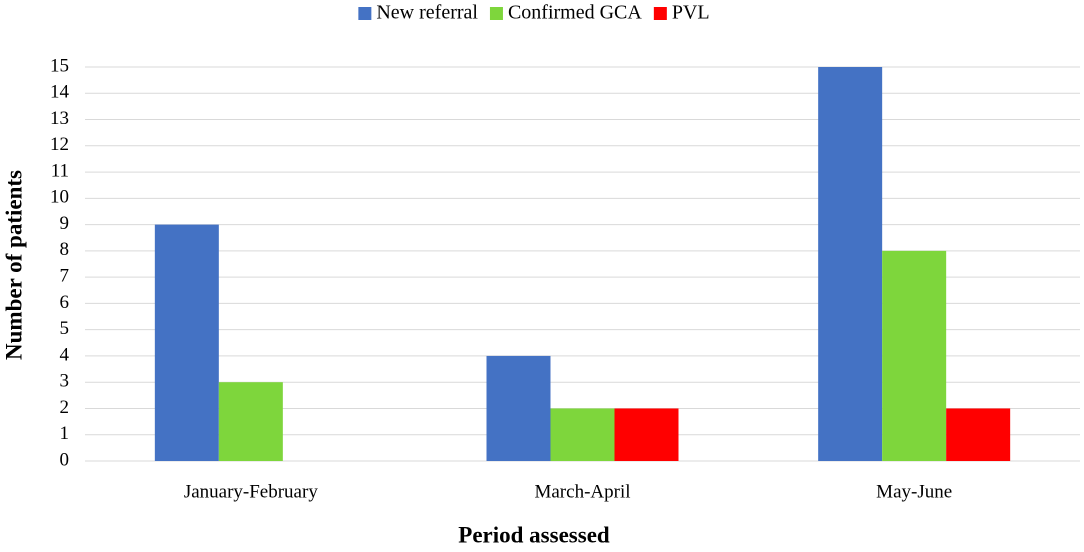 This screenshot has width=1084, height=552. Describe the element at coordinates (65, 459) in the screenshot. I see `y-tick-label: 0` at that location.